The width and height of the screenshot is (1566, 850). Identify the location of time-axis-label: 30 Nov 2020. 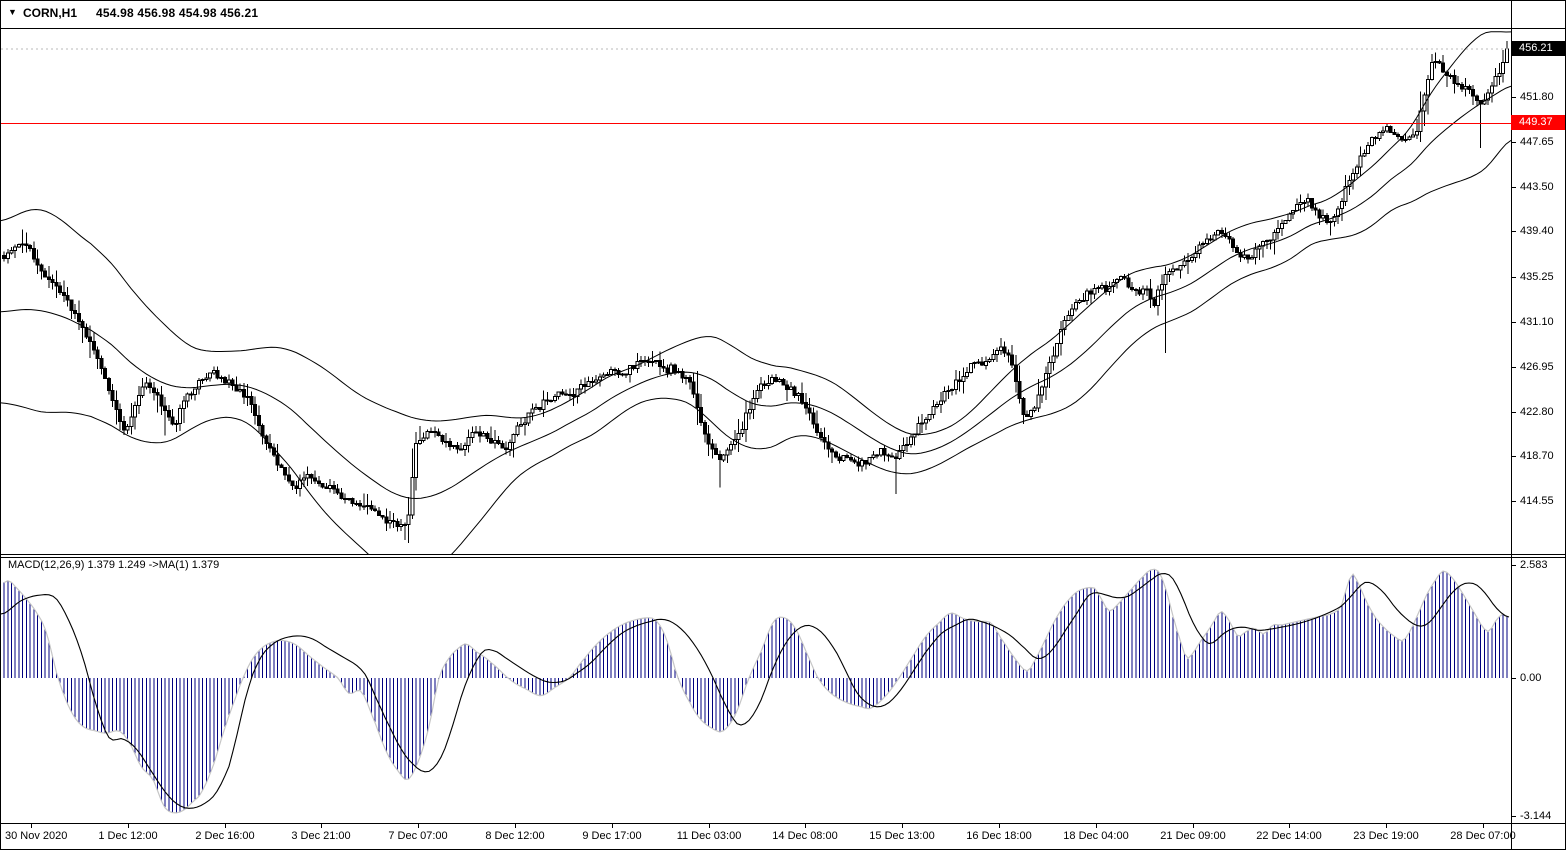
(36, 836).